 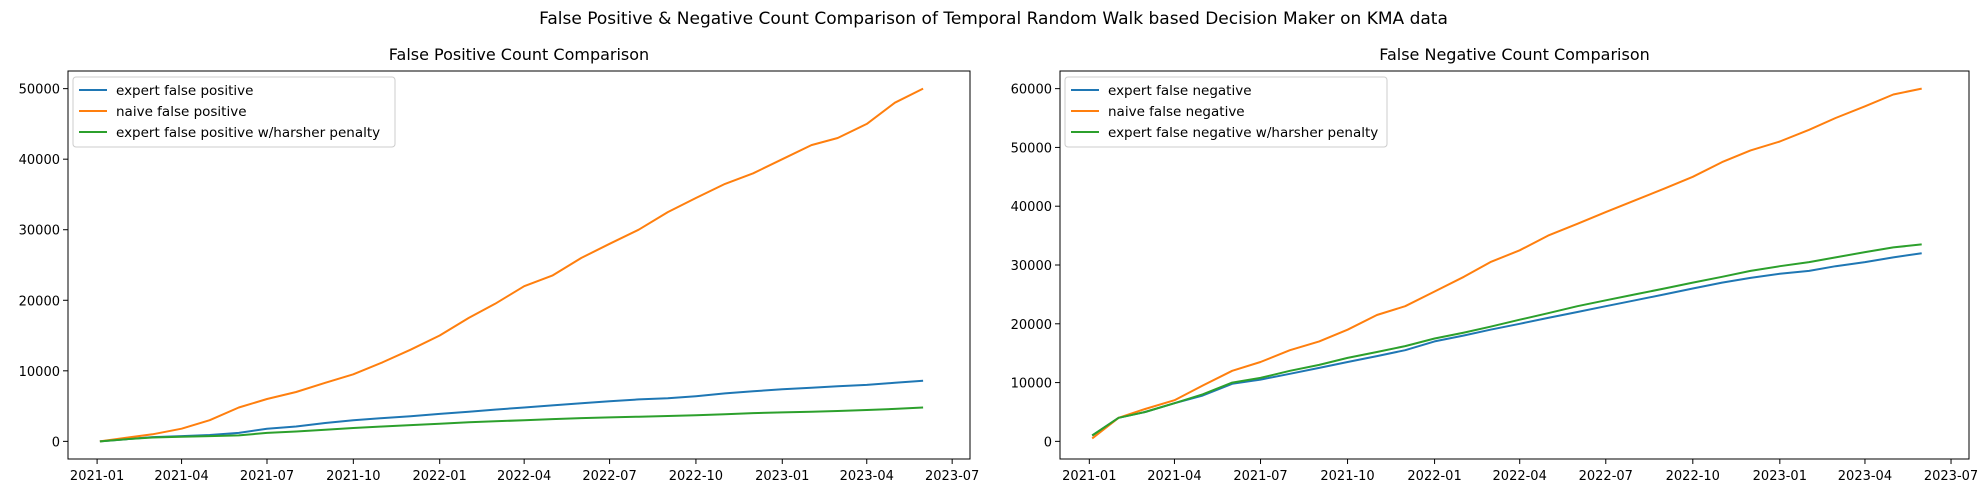 What do you see at coordinates (248, 133) in the screenshot?
I see `legend-label: expert false positive w/harsher penalty` at bounding box center [248, 133].